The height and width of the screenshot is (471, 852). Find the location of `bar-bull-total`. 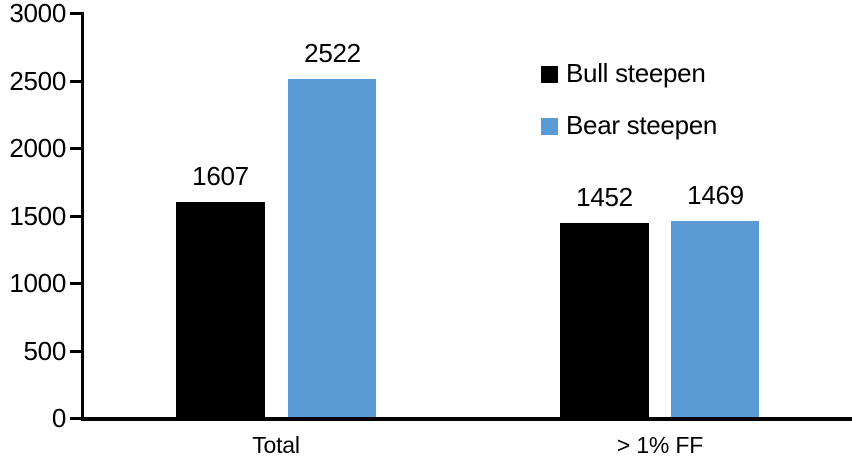

bar-bull-total is located at coordinates (220, 310).